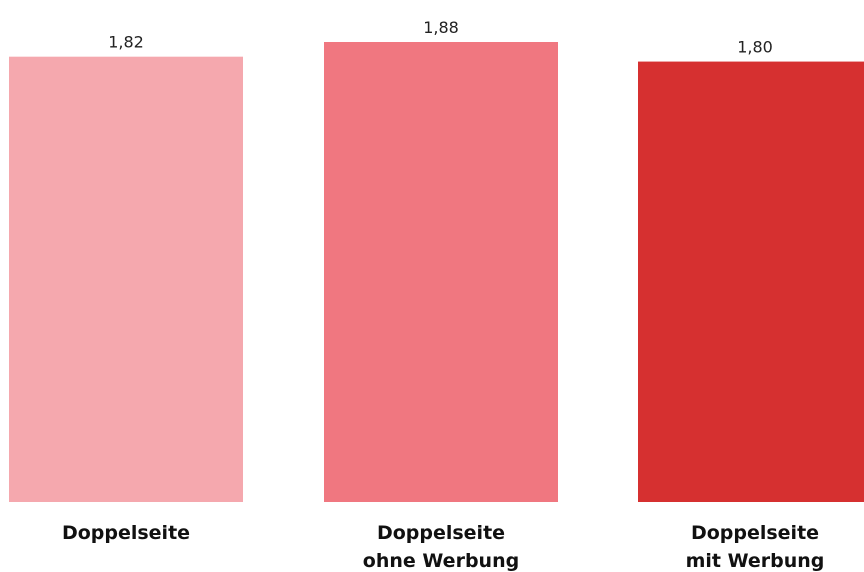 Image resolution: width=864 pixels, height=572 pixels. Describe the element at coordinates (441, 561) in the screenshot. I see `category-label-line: ohne Werbung` at that location.